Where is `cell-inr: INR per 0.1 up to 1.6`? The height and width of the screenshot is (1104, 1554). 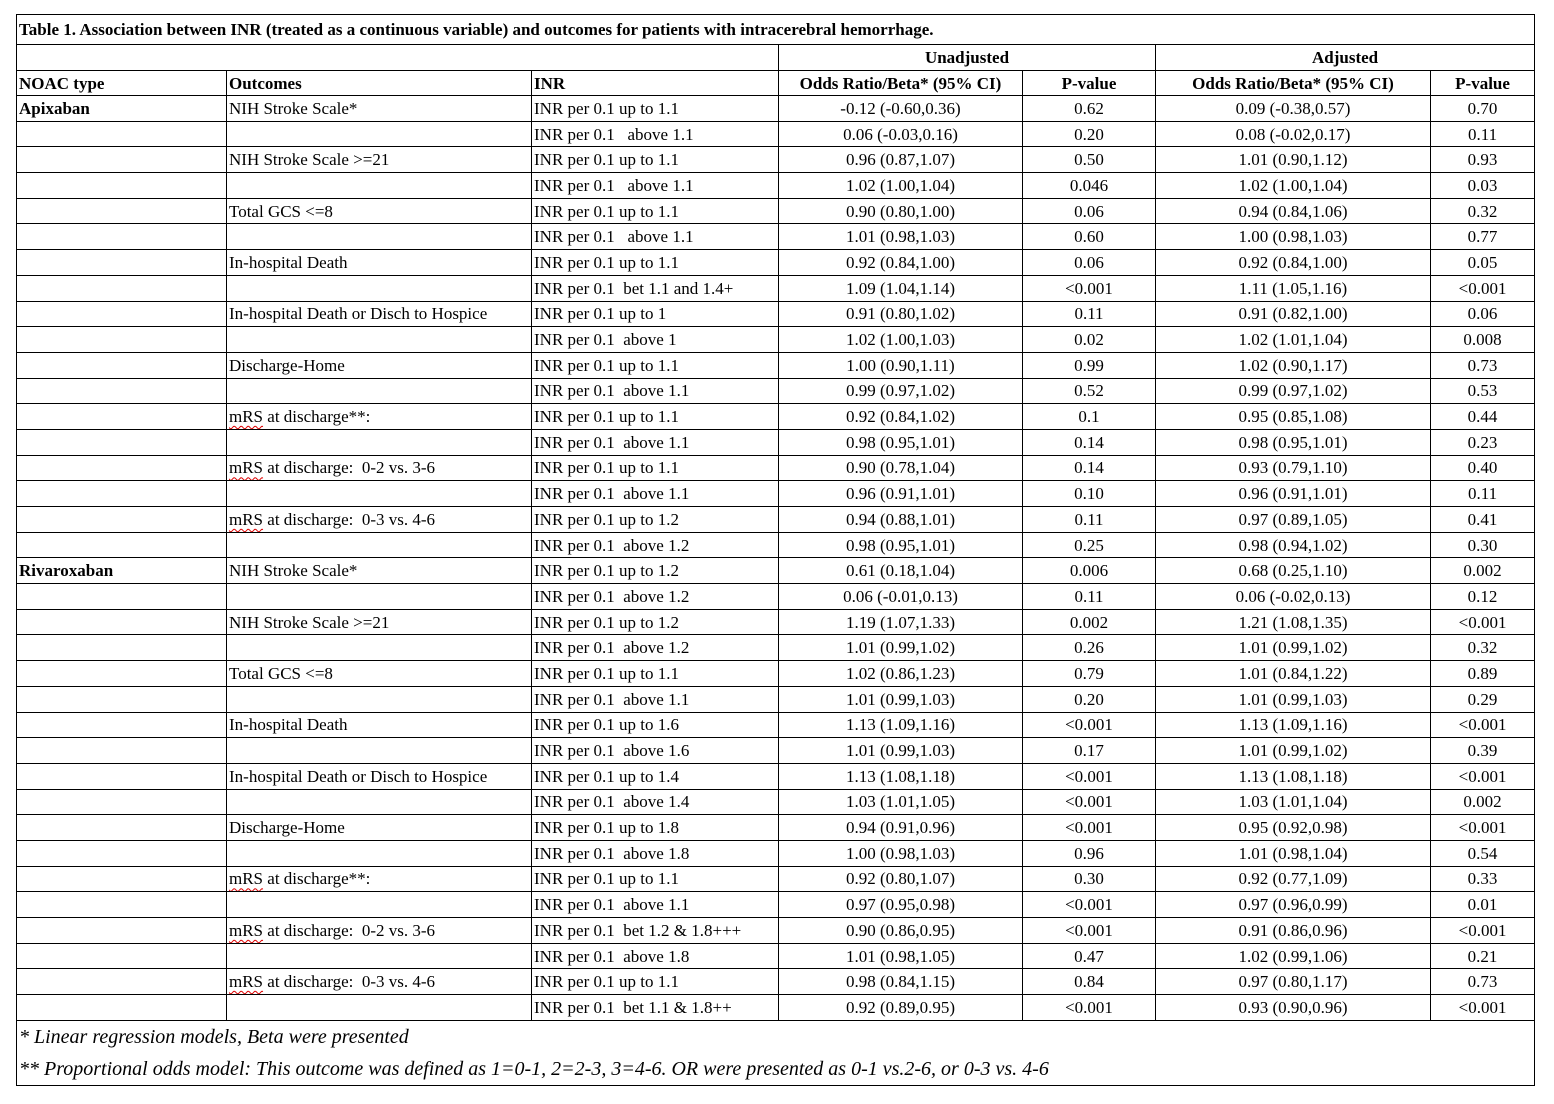
cell-inr: INR per 0.1 up to 1.6 is located at coordinates (655, 725).